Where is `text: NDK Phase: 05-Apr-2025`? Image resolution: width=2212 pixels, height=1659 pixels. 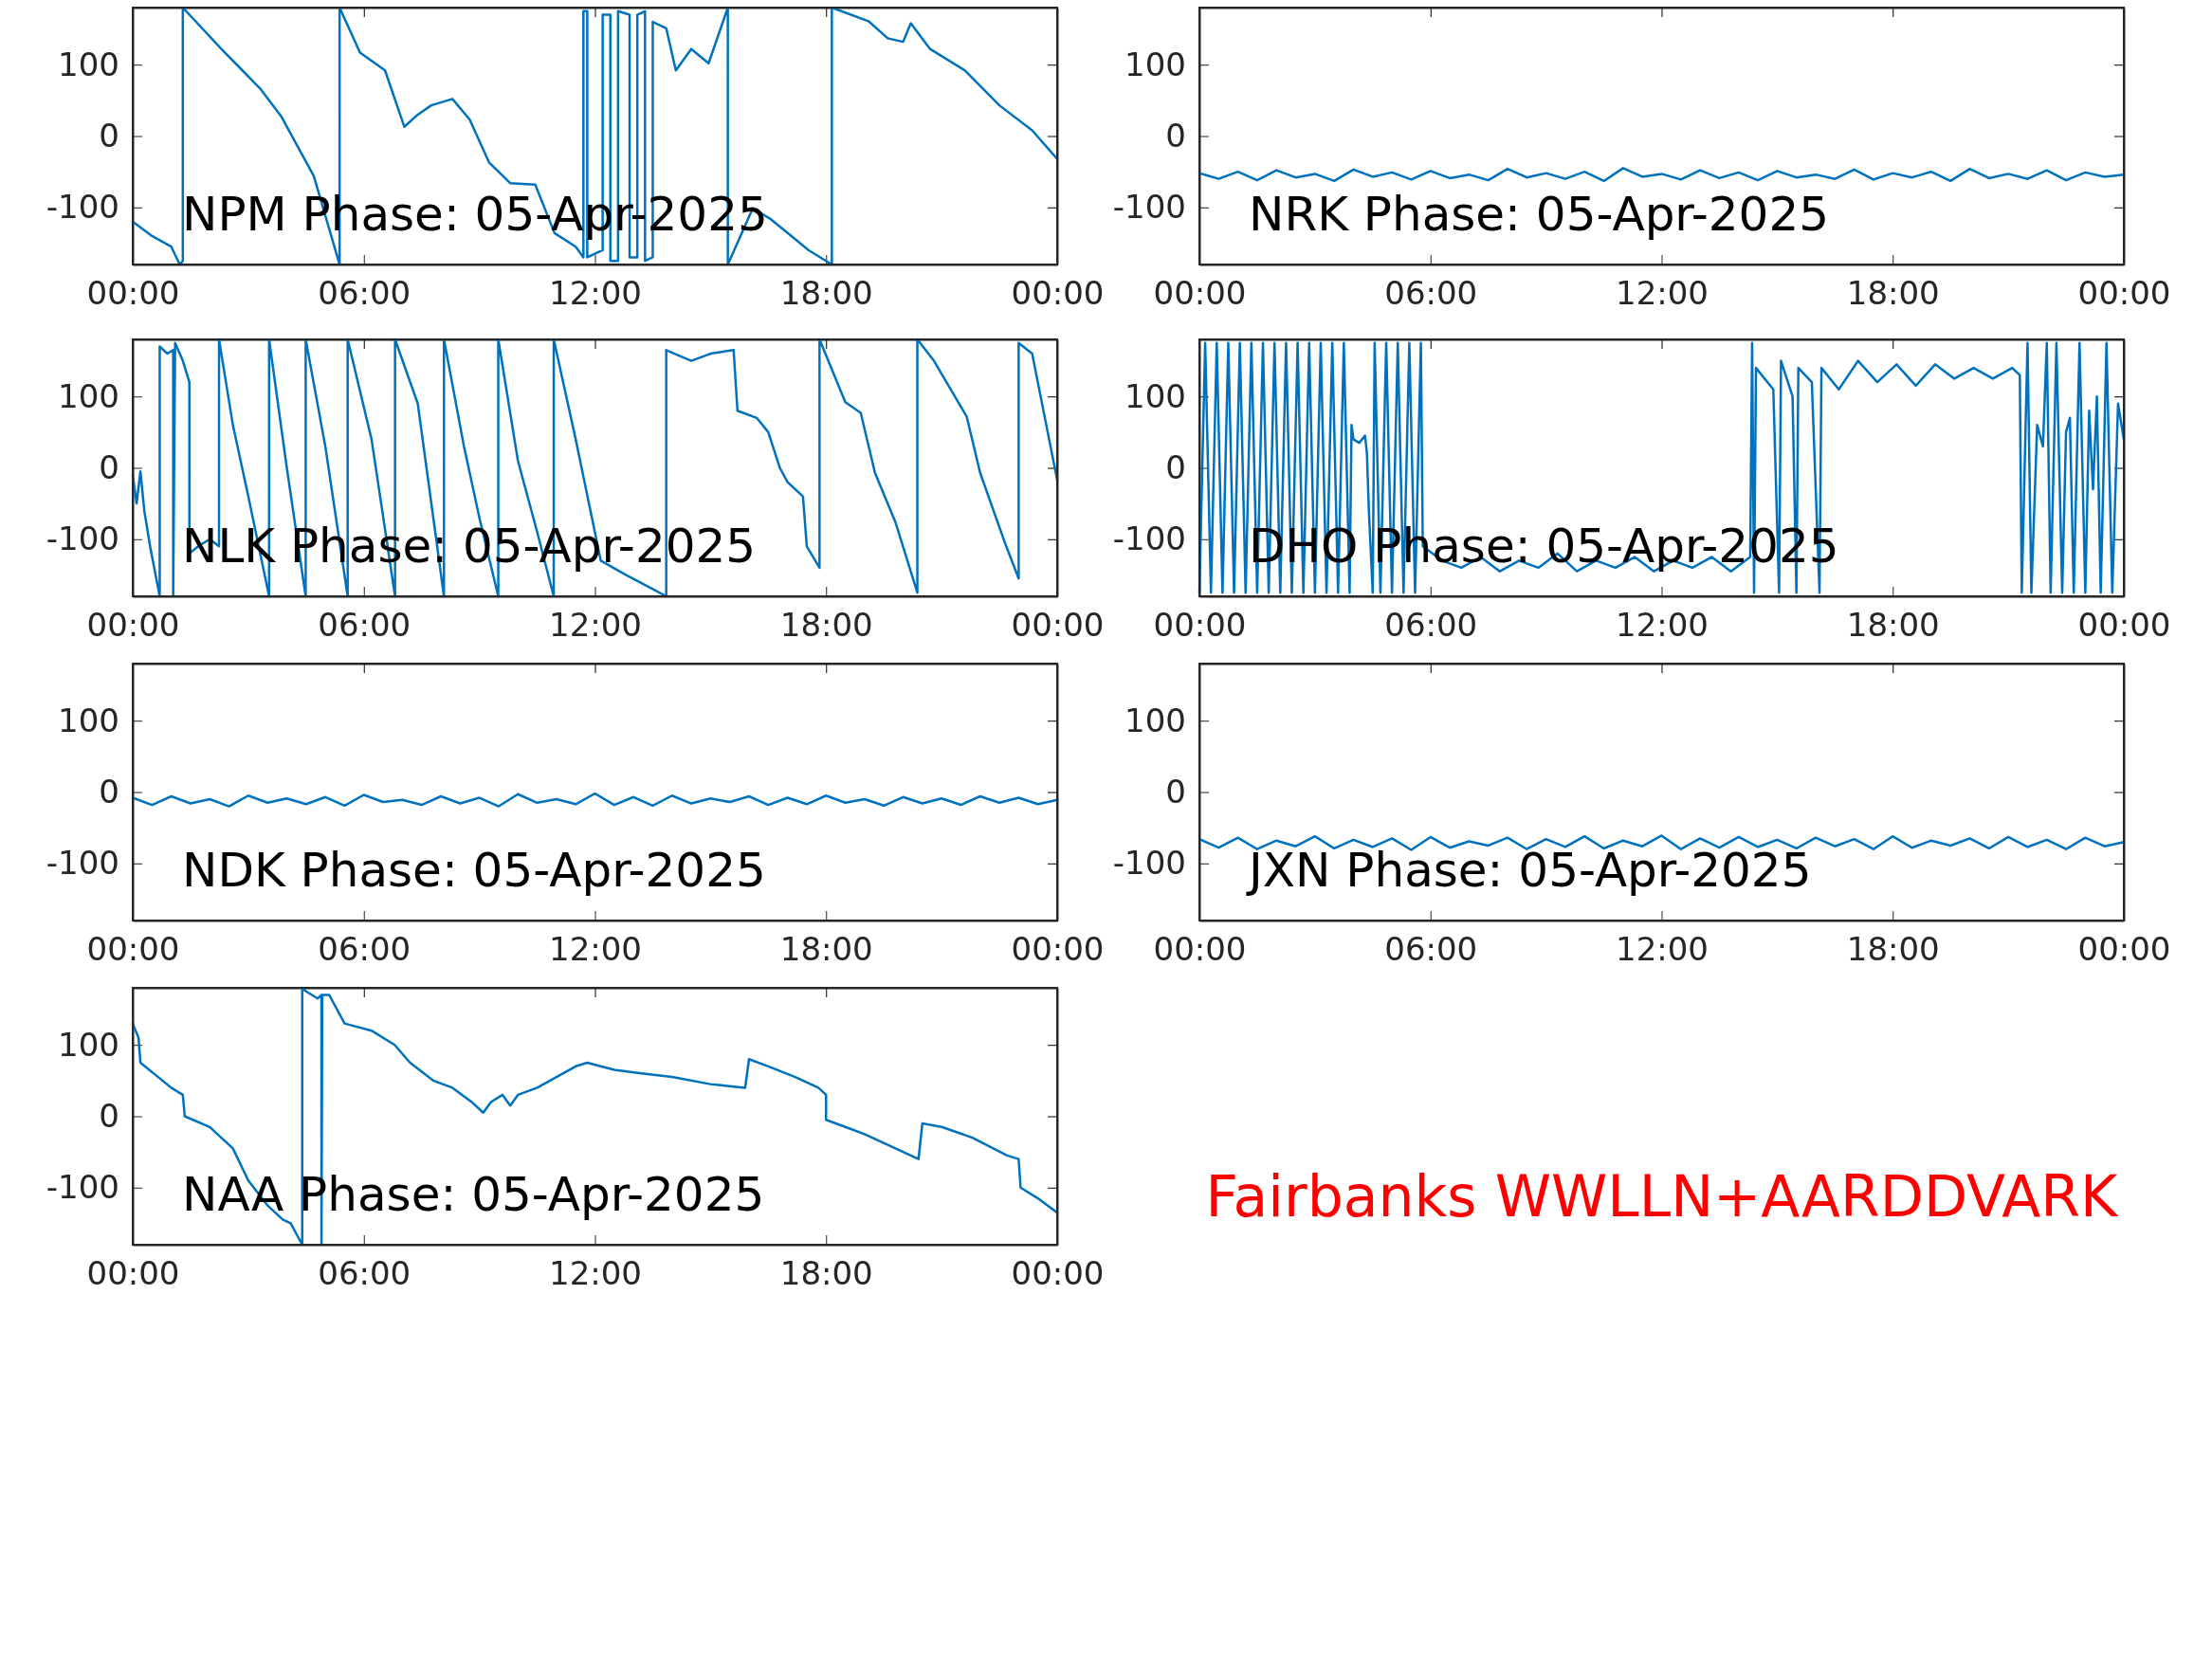
text: NDK Phase: 05-Apr-2025 is located at coordinates (474, 870).